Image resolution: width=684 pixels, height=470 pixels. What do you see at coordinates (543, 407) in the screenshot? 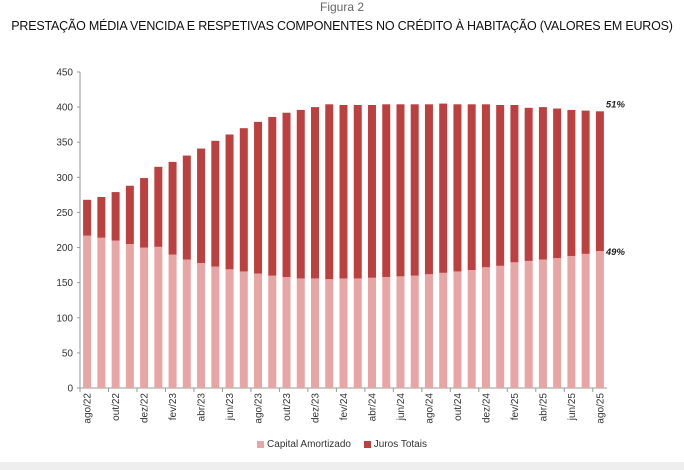
I see `x-tick-label: abr/25` at bounding box center [543, 407].